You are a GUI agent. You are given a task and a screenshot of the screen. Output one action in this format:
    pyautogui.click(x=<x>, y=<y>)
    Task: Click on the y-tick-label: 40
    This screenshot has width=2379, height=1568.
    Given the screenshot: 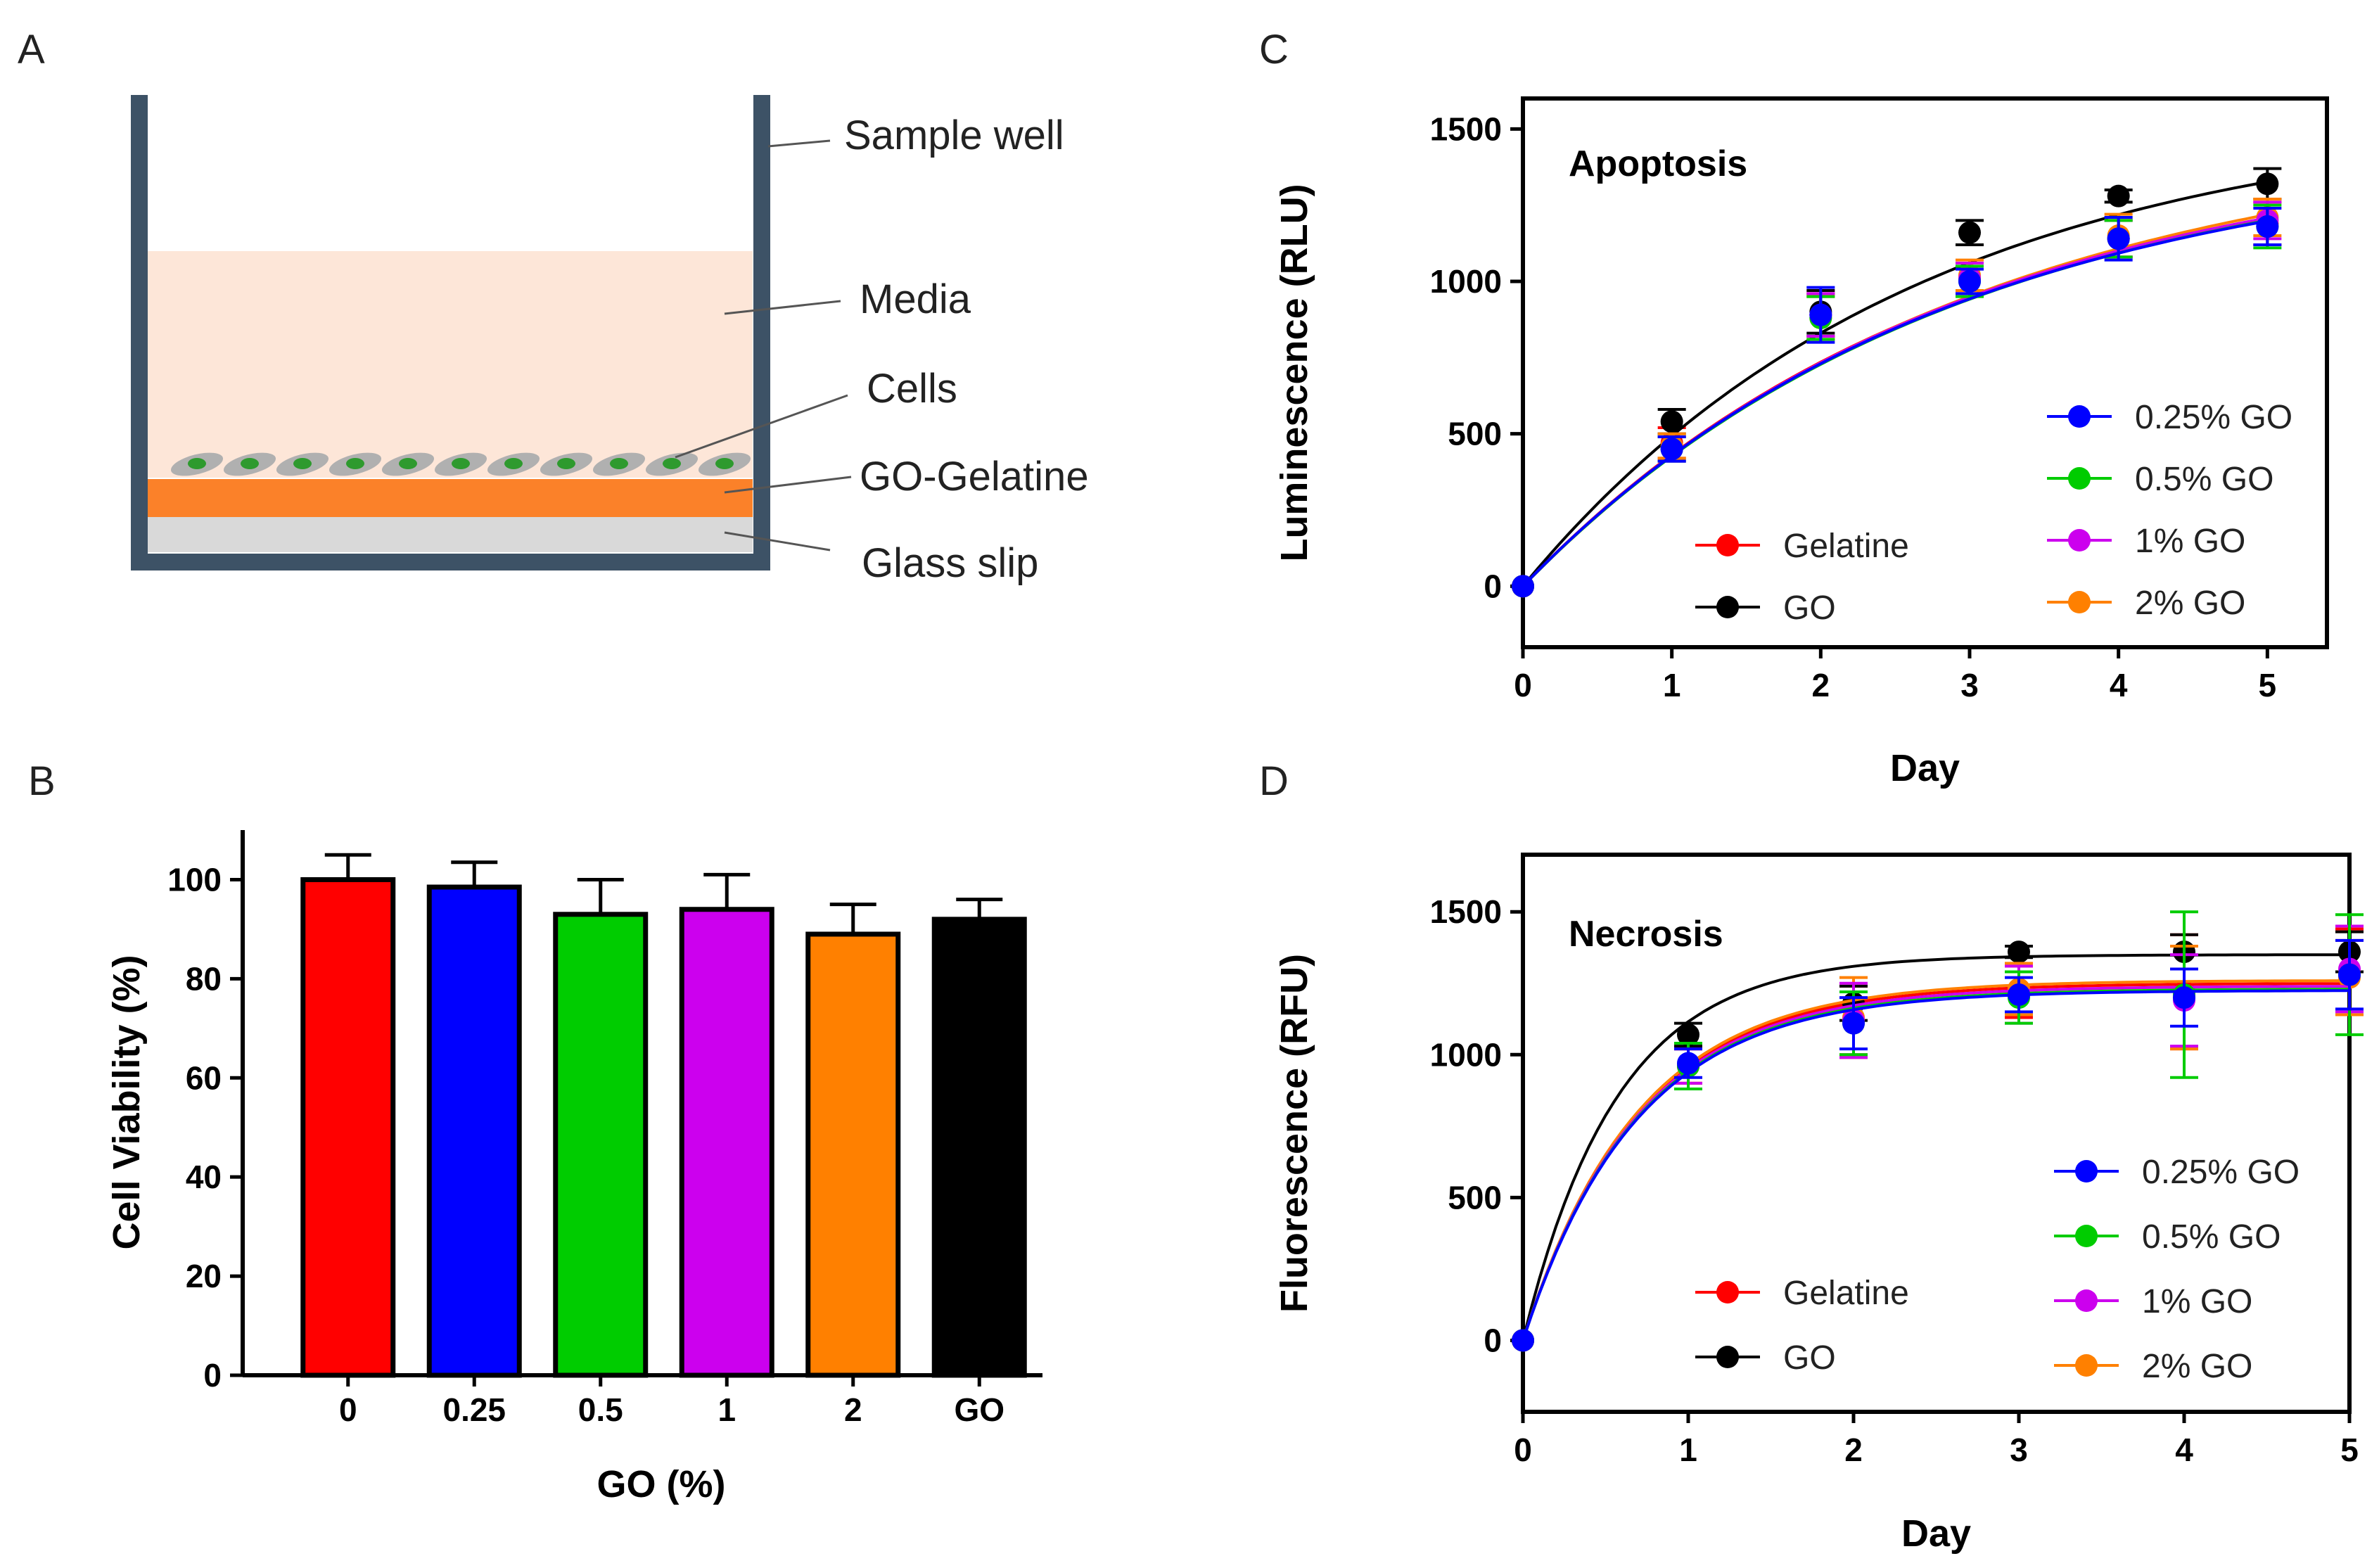 What is the action you would take?
    pyautogui.click(x=204, y=1177)
    